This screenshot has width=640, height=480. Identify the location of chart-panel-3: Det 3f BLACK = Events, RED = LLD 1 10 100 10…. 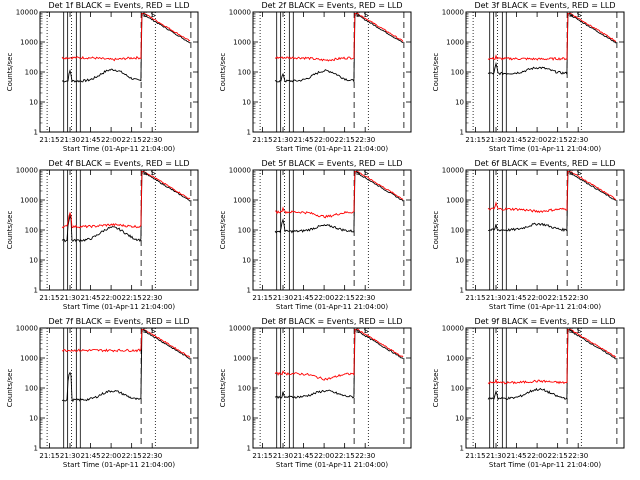
(528, 77).